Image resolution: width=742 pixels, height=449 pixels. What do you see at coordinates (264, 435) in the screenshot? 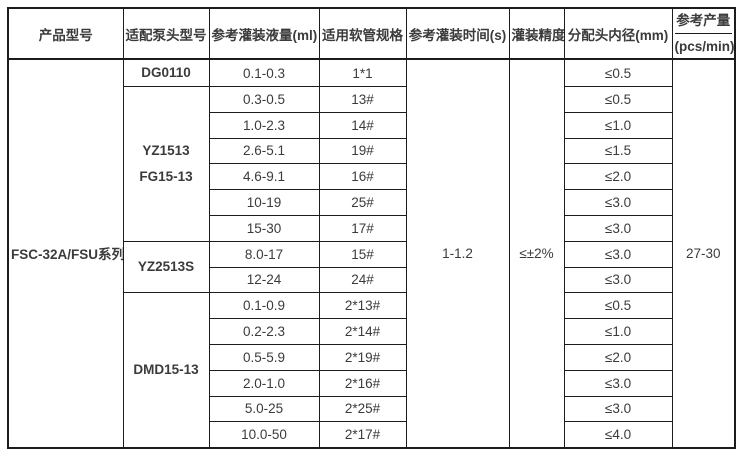
I see `fill-volume-cell: 10.0-50` at bounding box center [264, 435].